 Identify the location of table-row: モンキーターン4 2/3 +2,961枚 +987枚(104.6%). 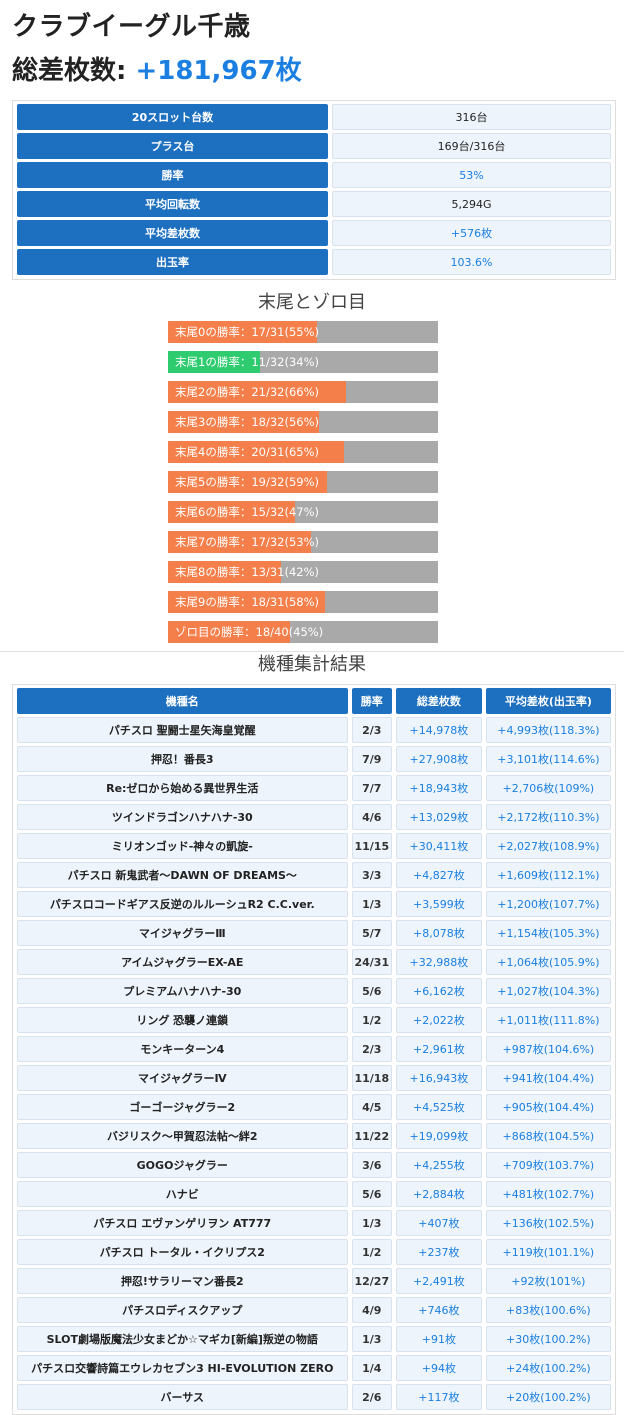
(314, 1049).